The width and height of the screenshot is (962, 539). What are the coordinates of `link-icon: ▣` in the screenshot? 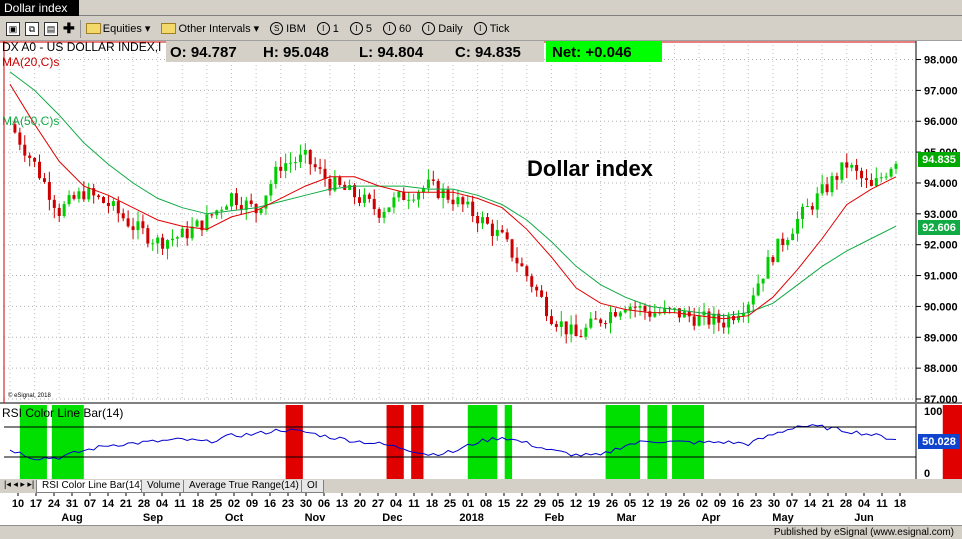 It's located at (13, 28).